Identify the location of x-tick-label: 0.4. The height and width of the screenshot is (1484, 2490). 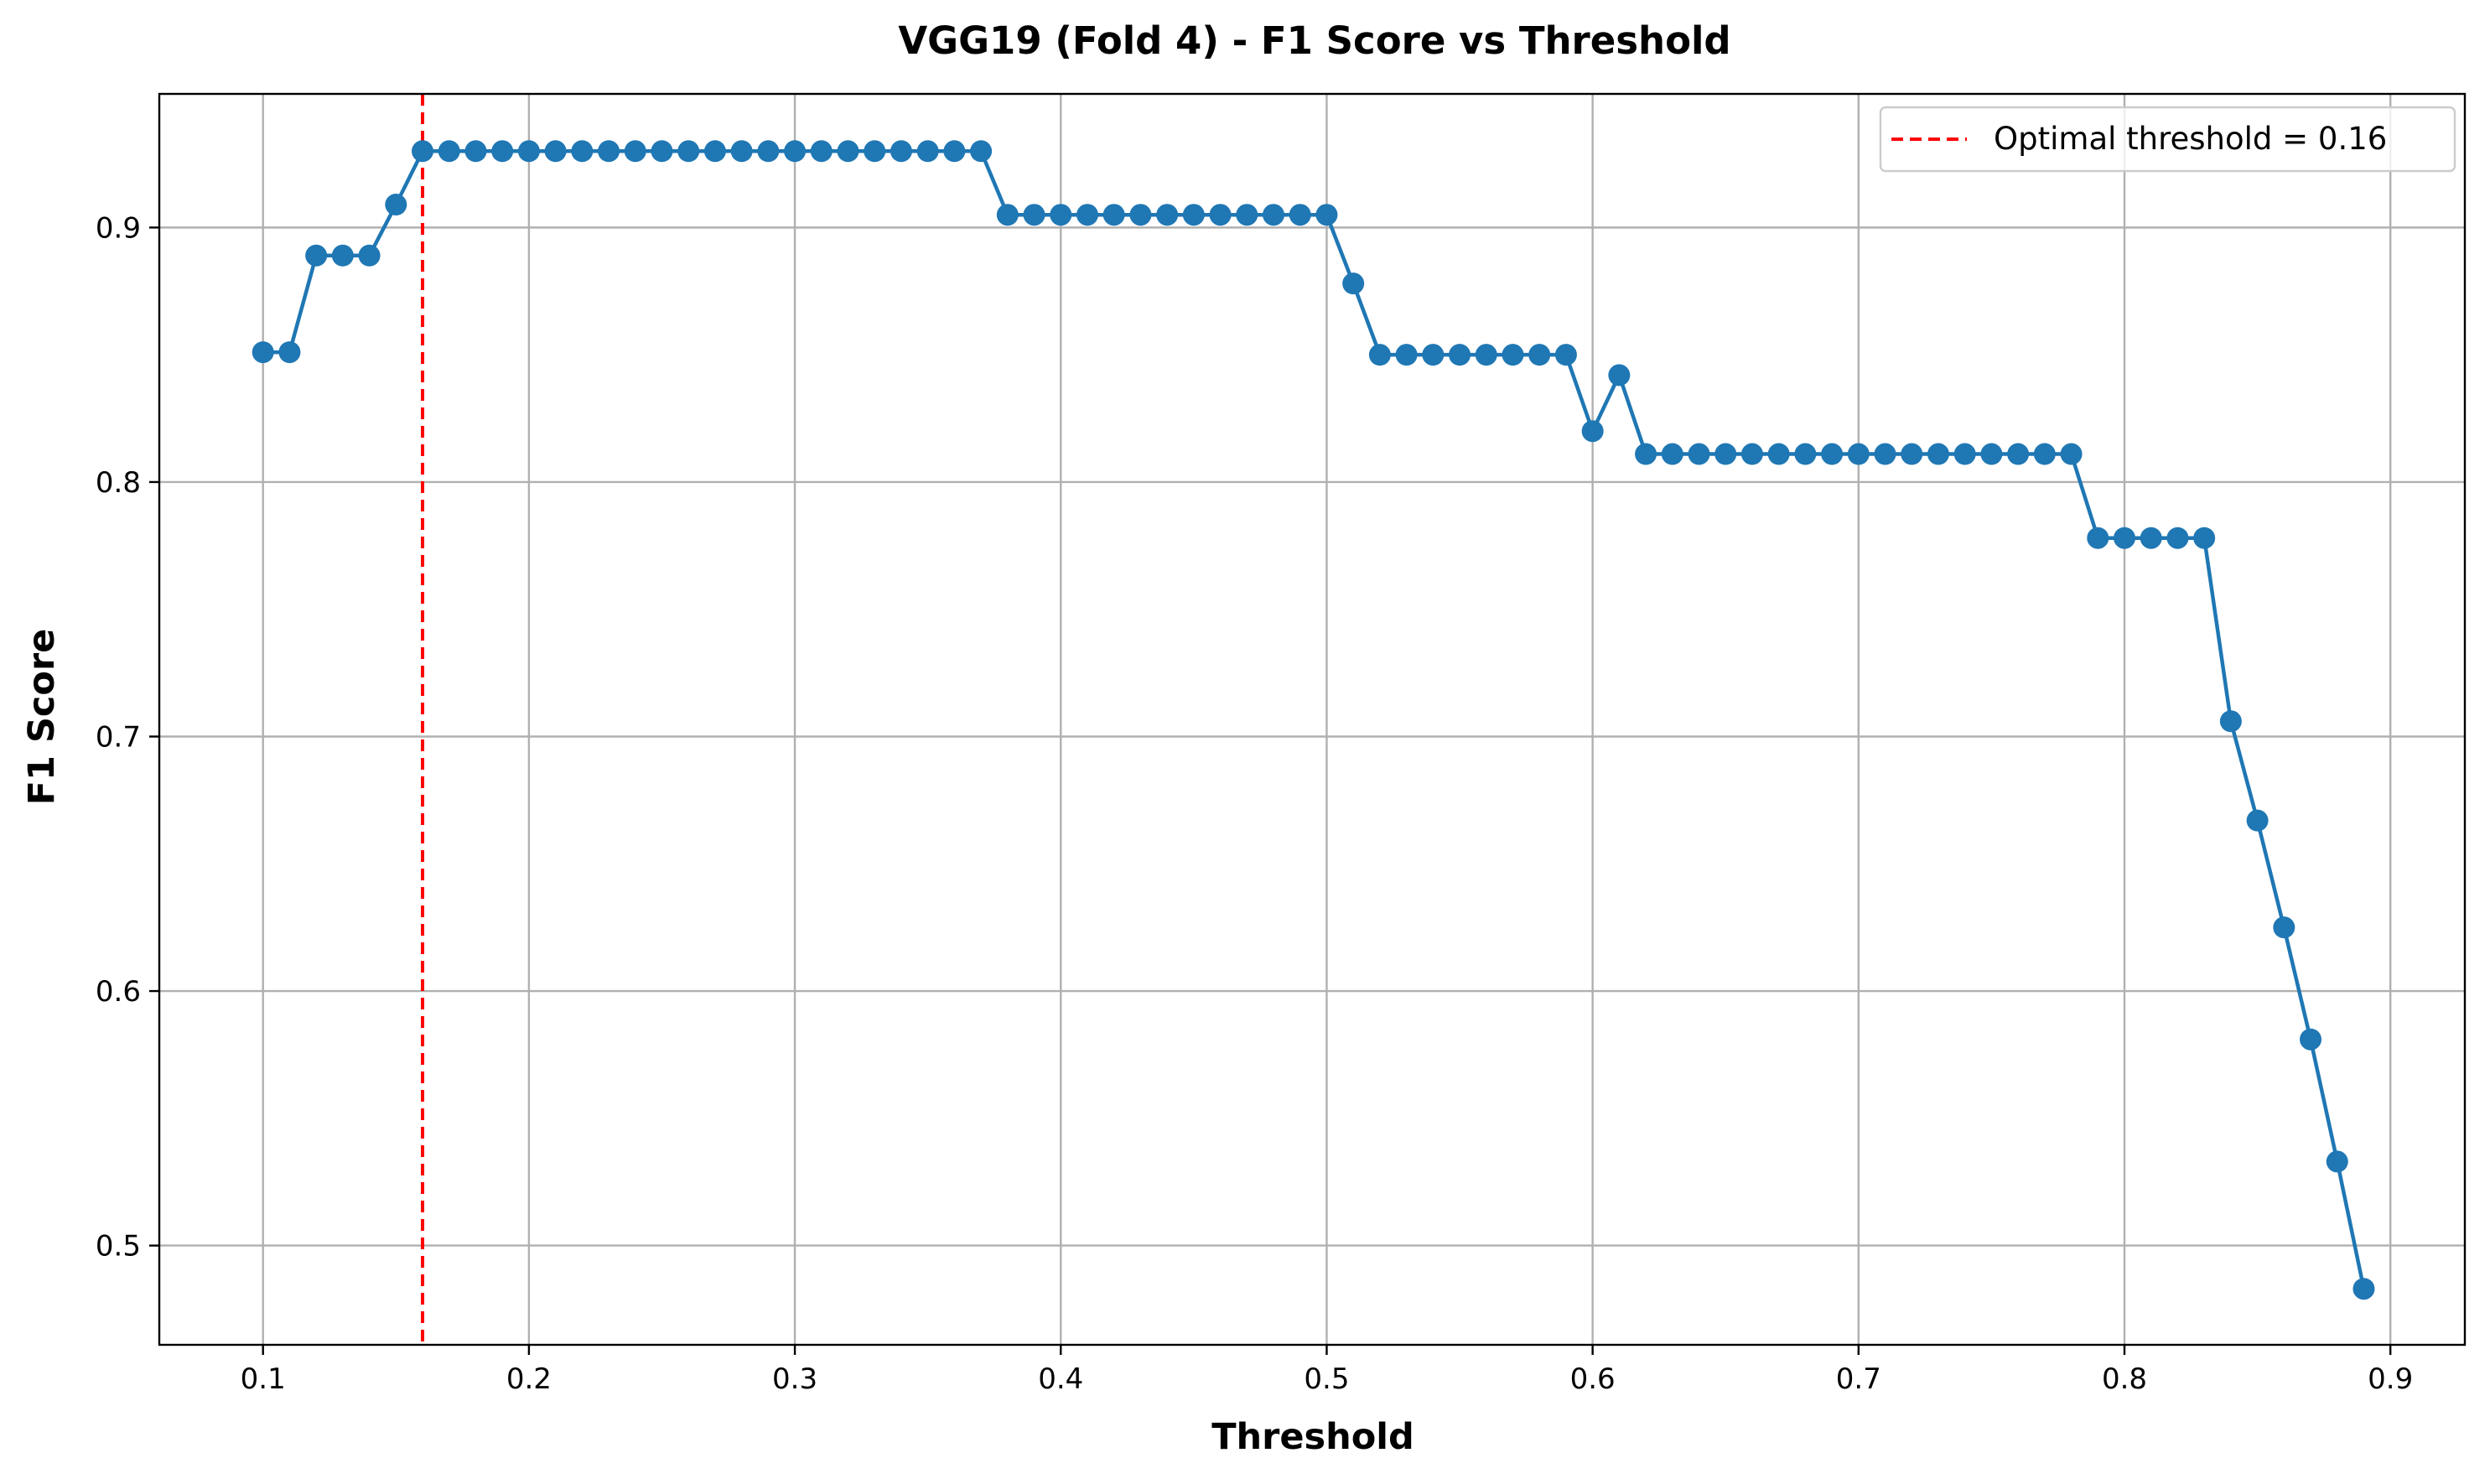
(1060, 1379).